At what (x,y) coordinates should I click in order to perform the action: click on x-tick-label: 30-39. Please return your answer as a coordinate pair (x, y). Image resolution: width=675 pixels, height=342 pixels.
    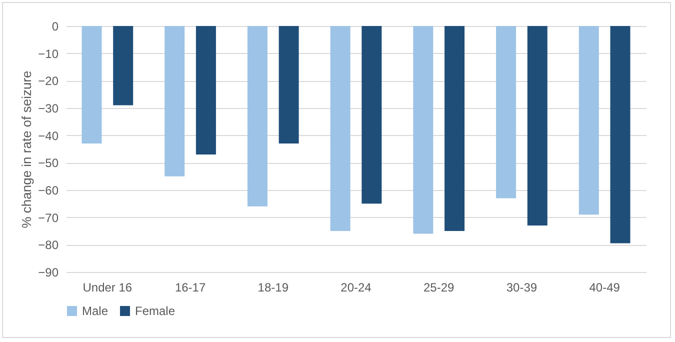
    Looking at the image, I should click on (522, 287).